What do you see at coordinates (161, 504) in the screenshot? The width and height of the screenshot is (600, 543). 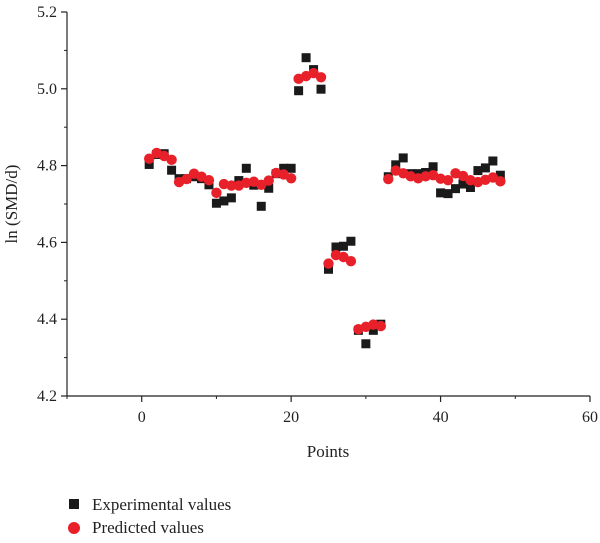 I see `legend-experimental-label: Experimental values` at bounding box center [161, 504].